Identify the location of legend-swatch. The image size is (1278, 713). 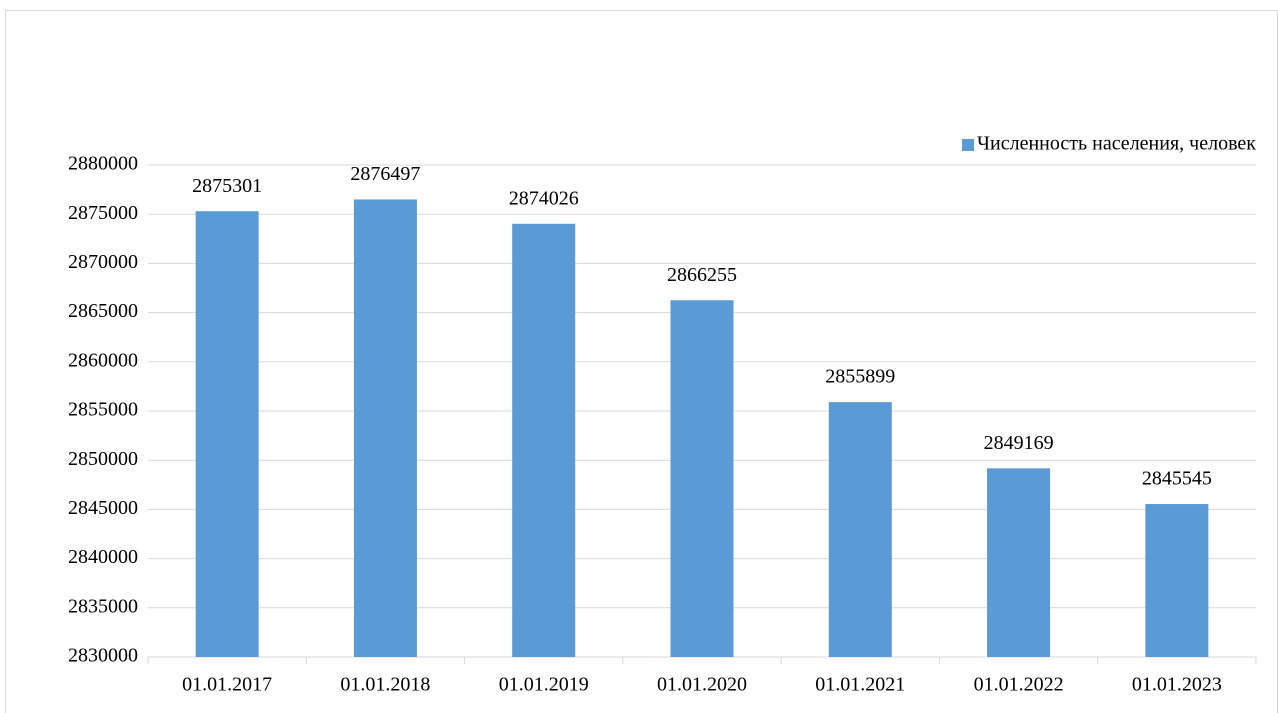
(968, 145).